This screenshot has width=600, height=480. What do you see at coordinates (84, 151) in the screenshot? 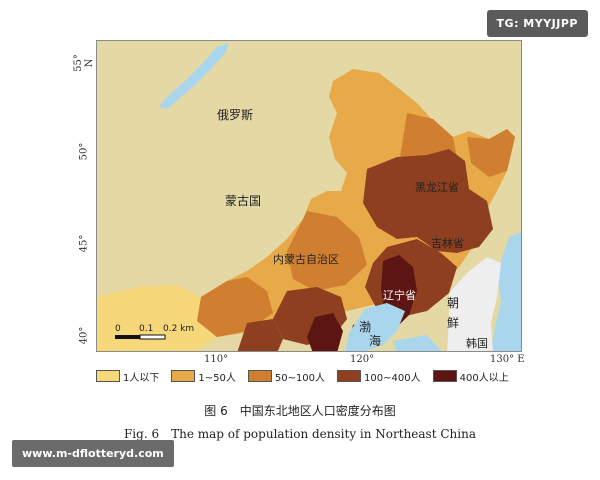
I see `lat-label-50: 50°` at bounding box center [84, 151].